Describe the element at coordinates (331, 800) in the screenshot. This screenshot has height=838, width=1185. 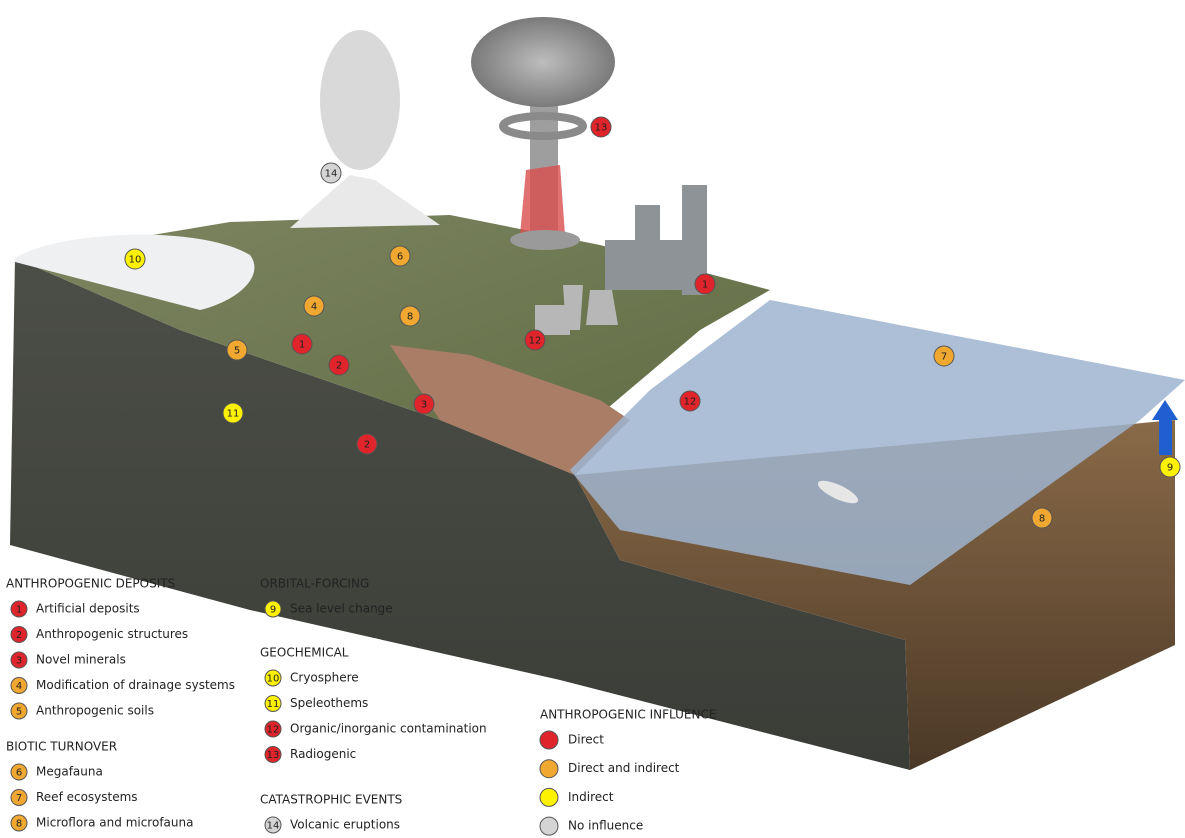
I see `legend-title: CATASTROPHIC EVENTS` at that location.